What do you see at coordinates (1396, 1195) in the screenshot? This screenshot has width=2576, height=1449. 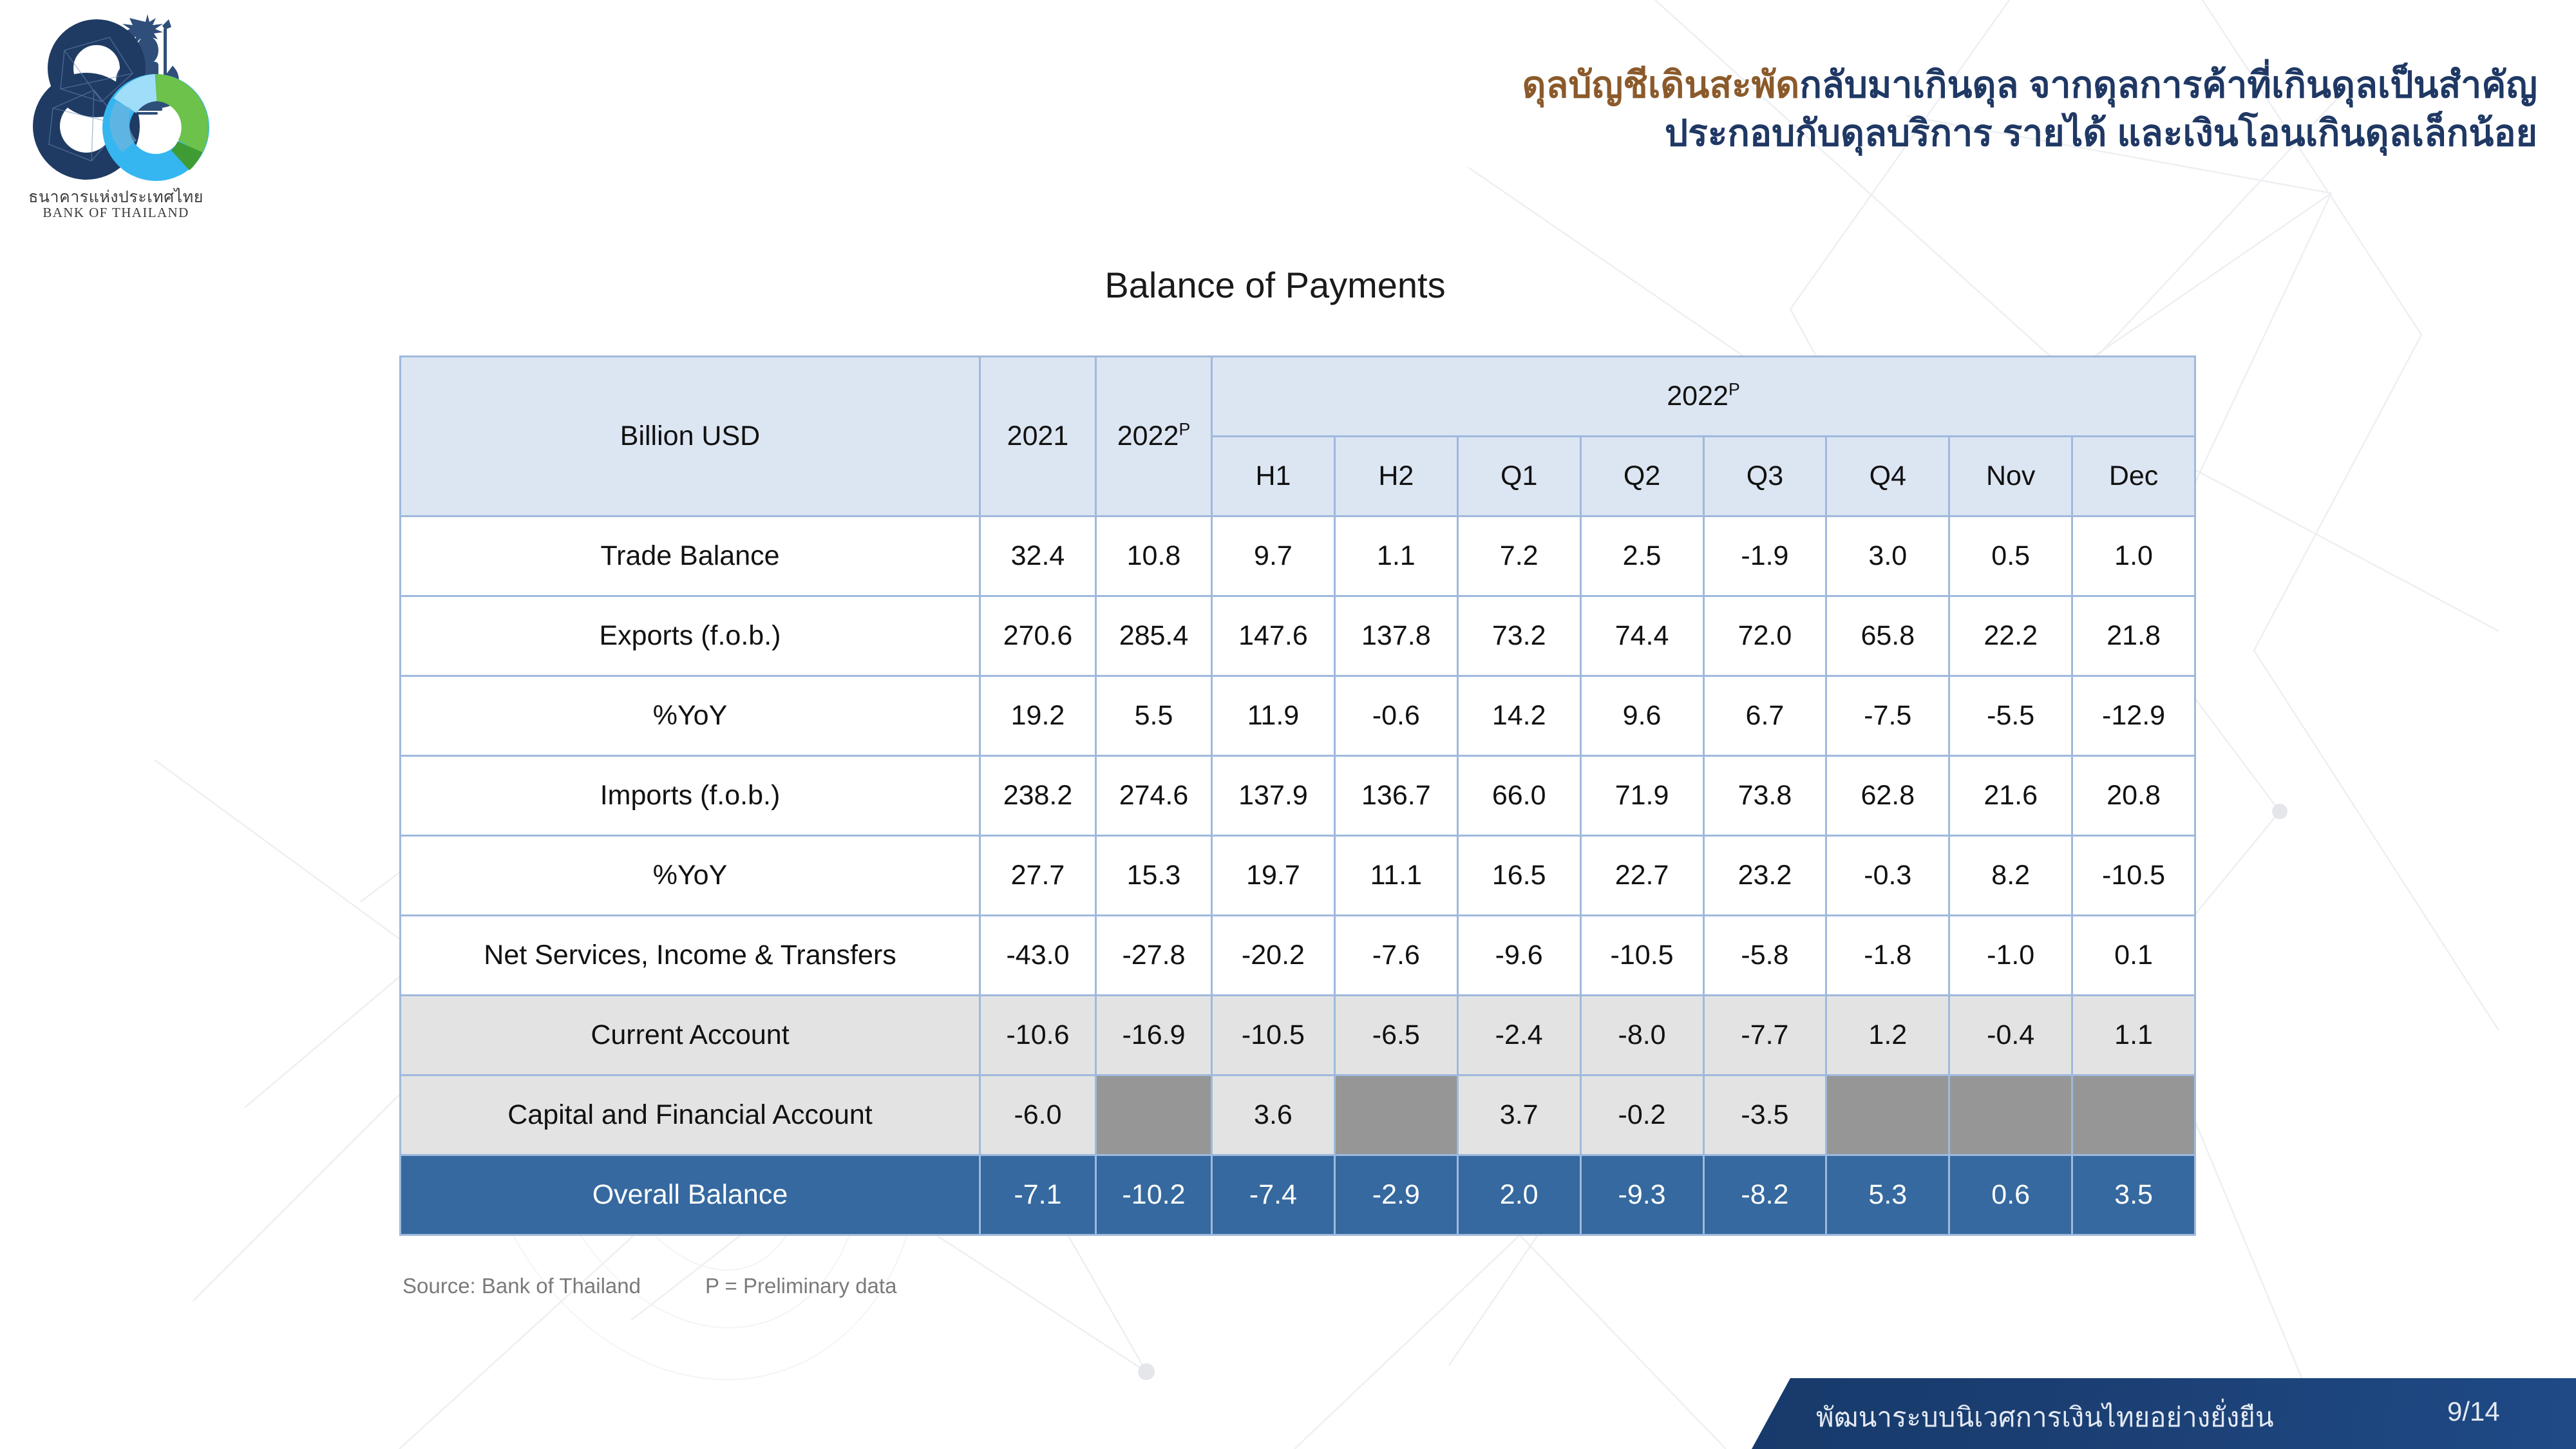 I see `table-cell: -2.9` at bounding box center [1396, 1195].